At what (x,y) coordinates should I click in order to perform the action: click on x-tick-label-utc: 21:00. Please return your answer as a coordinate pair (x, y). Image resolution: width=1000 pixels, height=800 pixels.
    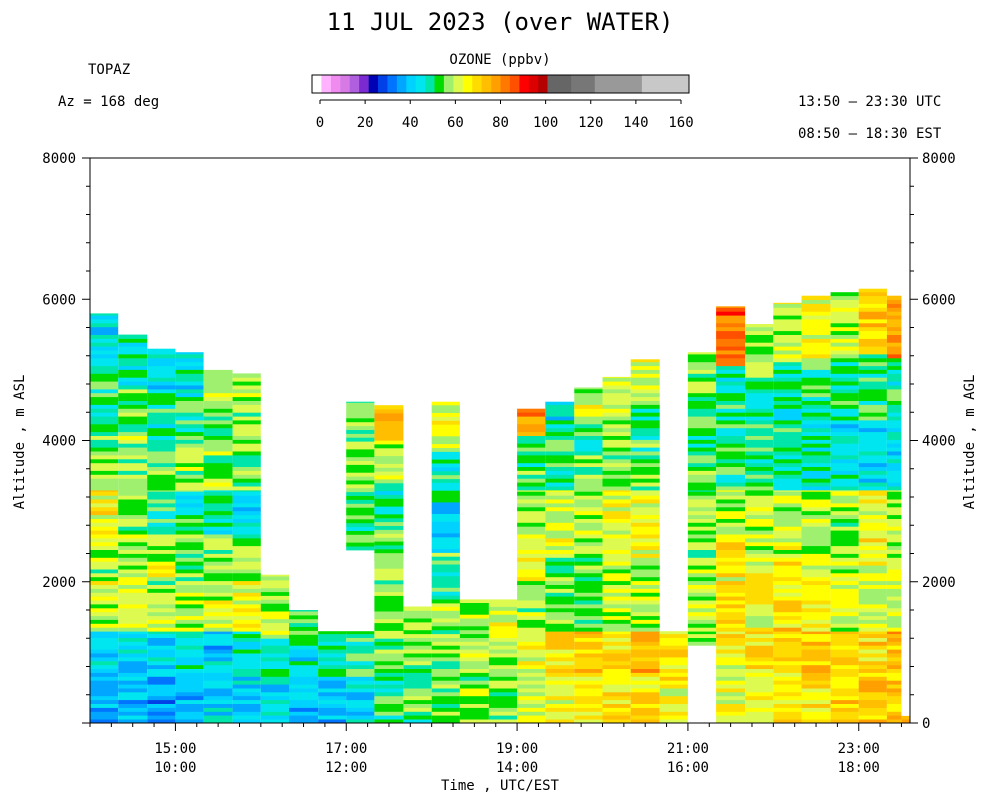
    Looking at the image, I should click on (688, 749).